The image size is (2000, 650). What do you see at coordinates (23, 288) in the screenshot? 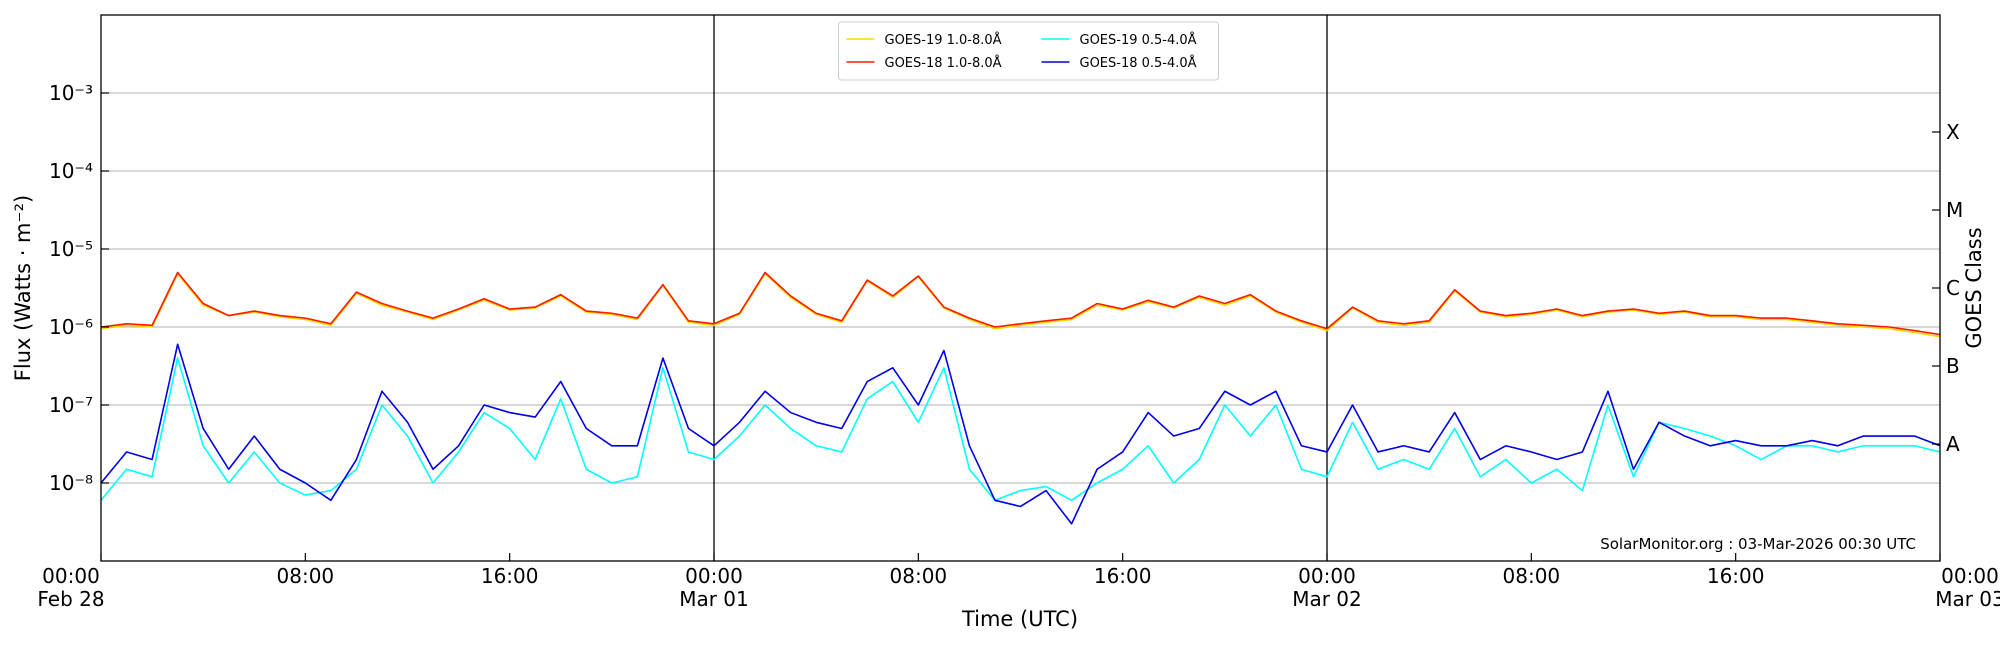
I see `y-axis-label: Flux (Watts · m⁻²)` at bounding box center [23, 288].